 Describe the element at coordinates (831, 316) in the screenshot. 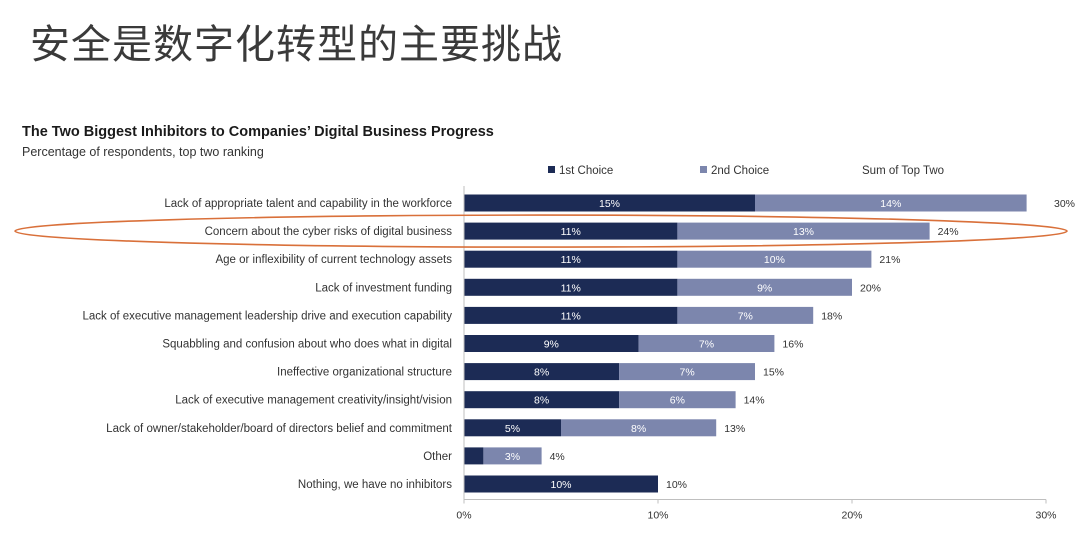

I see `sum-value-label: 18%` at that location.